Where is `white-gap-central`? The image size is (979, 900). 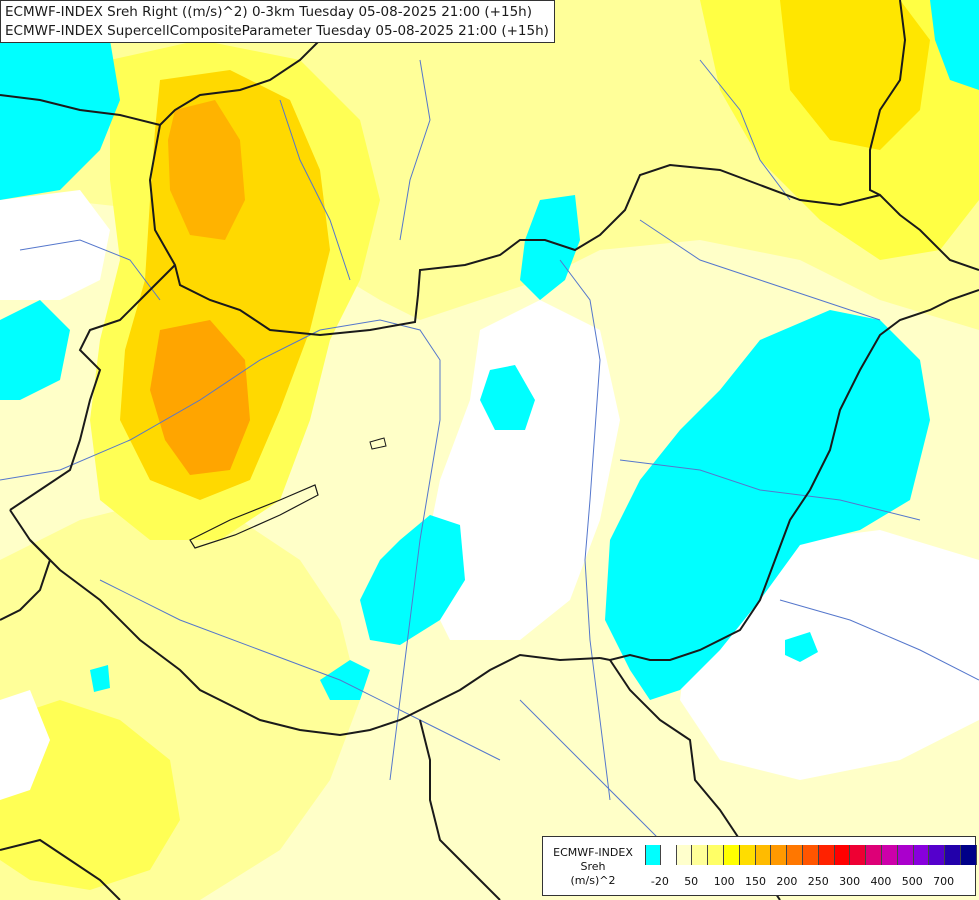
white-gap-central is located at coordinates (520, 470).